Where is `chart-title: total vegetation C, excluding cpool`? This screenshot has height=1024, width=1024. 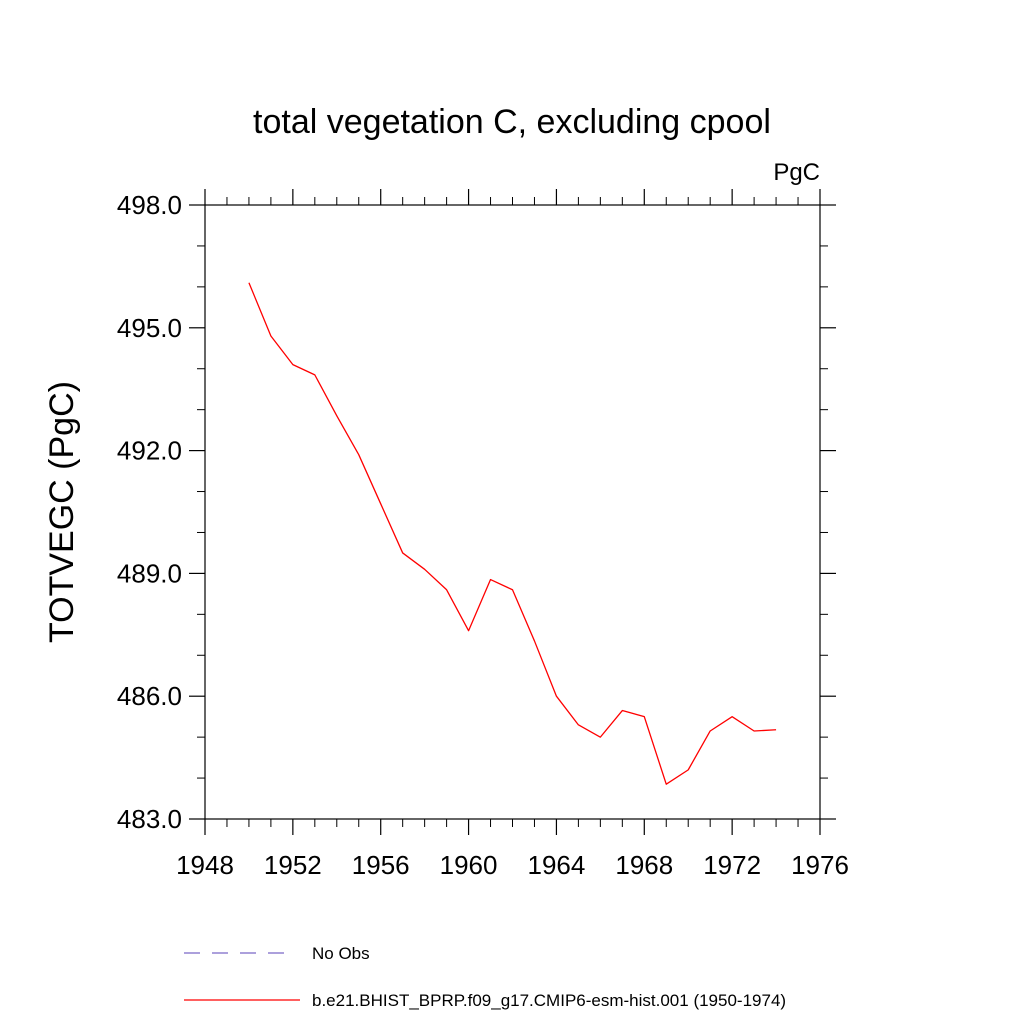 chart-title: total vegetation C, excluding cpool is located at coordinates (512, 122).